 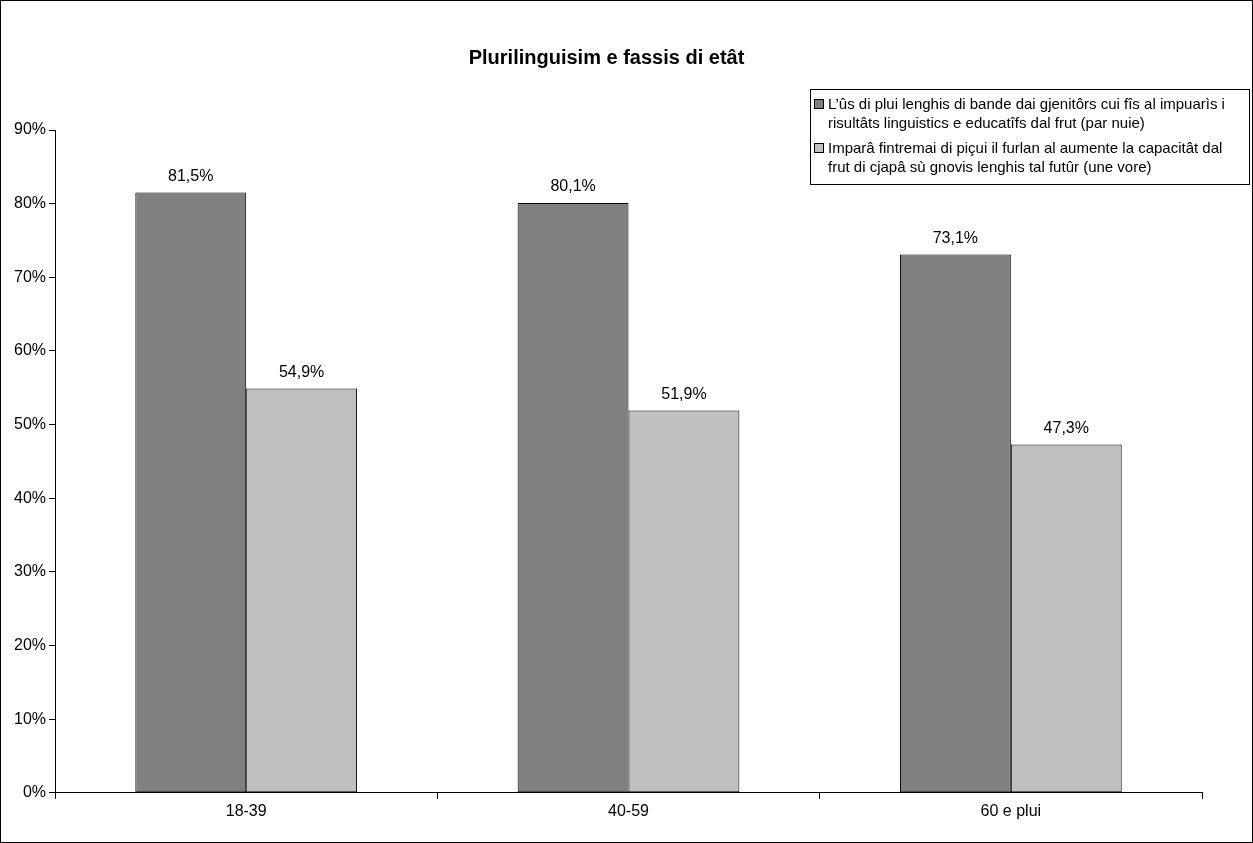 I want to click on data-label: 47,3%, so click(x=1066, y=427).